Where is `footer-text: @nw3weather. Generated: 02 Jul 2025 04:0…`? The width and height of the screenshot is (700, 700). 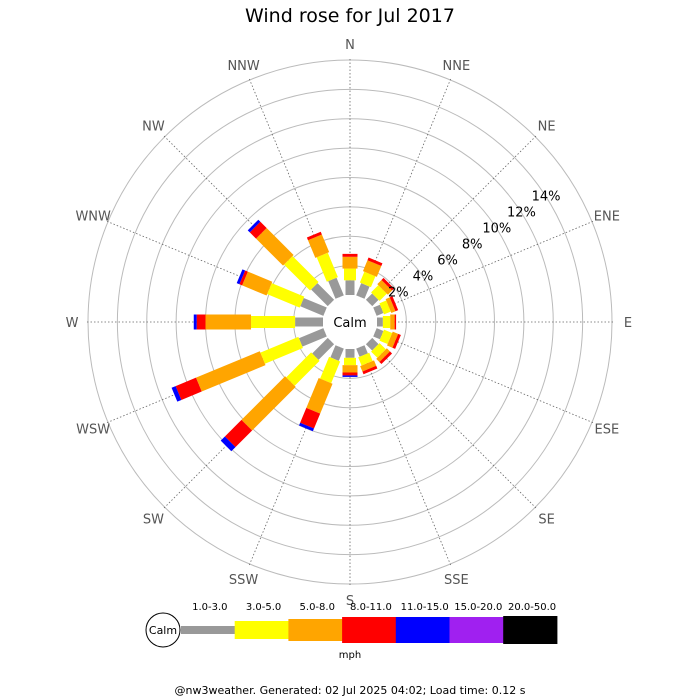 footer-text: @nw3weather. Generated: 02 Jul 2025 04:0… is located at coordinates (350, 690).